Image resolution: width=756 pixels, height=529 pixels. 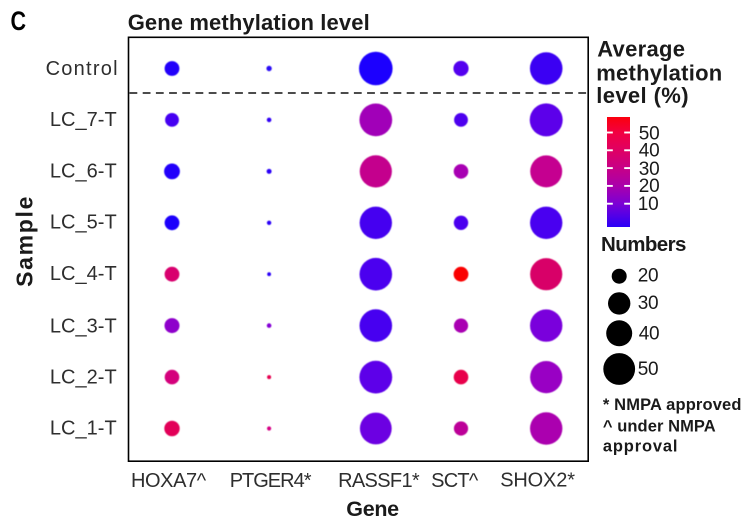 What do you see at coordinates (643, 244) in the screenshot?
I see `svg-text: Numbers` at bounding box center [643, 244].